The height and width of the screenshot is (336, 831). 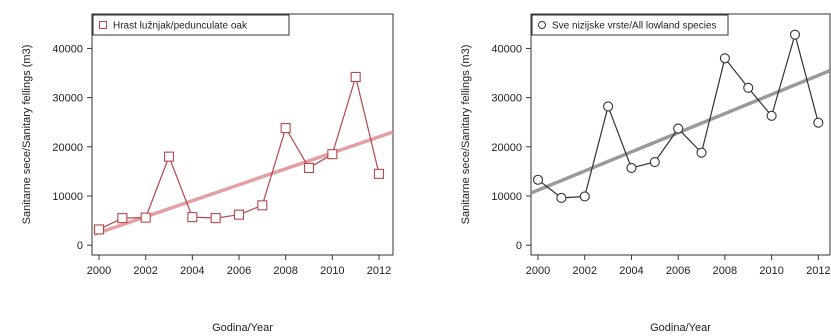 I want to click on legend-label: Hrast lužnjak/pedunculate oak, so click(x=180, y=26).